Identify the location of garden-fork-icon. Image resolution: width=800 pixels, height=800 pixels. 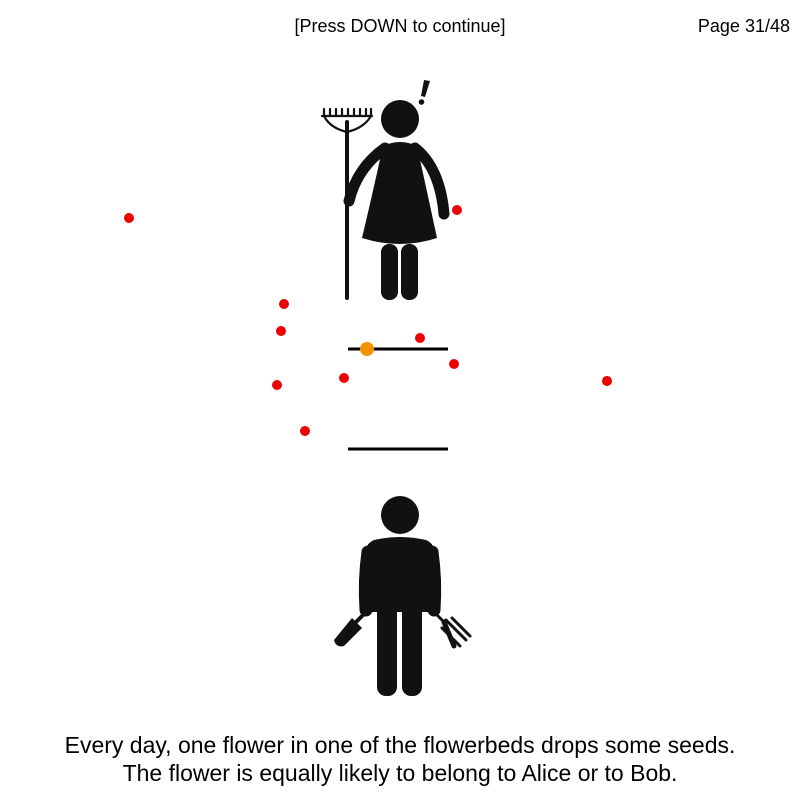
(452, 629).